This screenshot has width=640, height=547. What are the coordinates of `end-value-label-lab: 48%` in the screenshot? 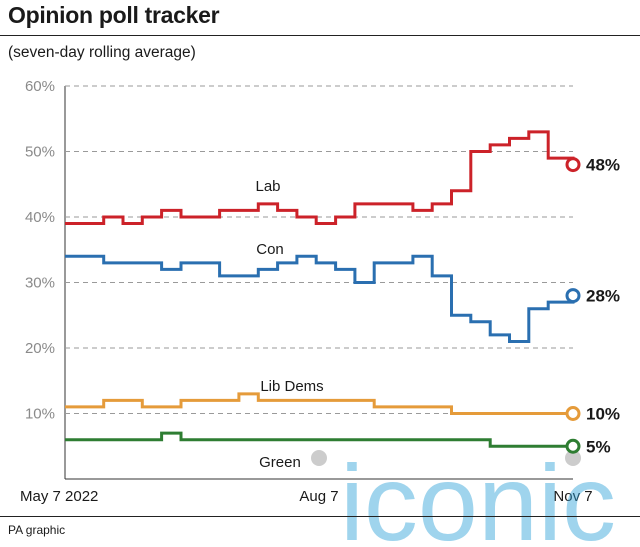 It's located at (603, 165).